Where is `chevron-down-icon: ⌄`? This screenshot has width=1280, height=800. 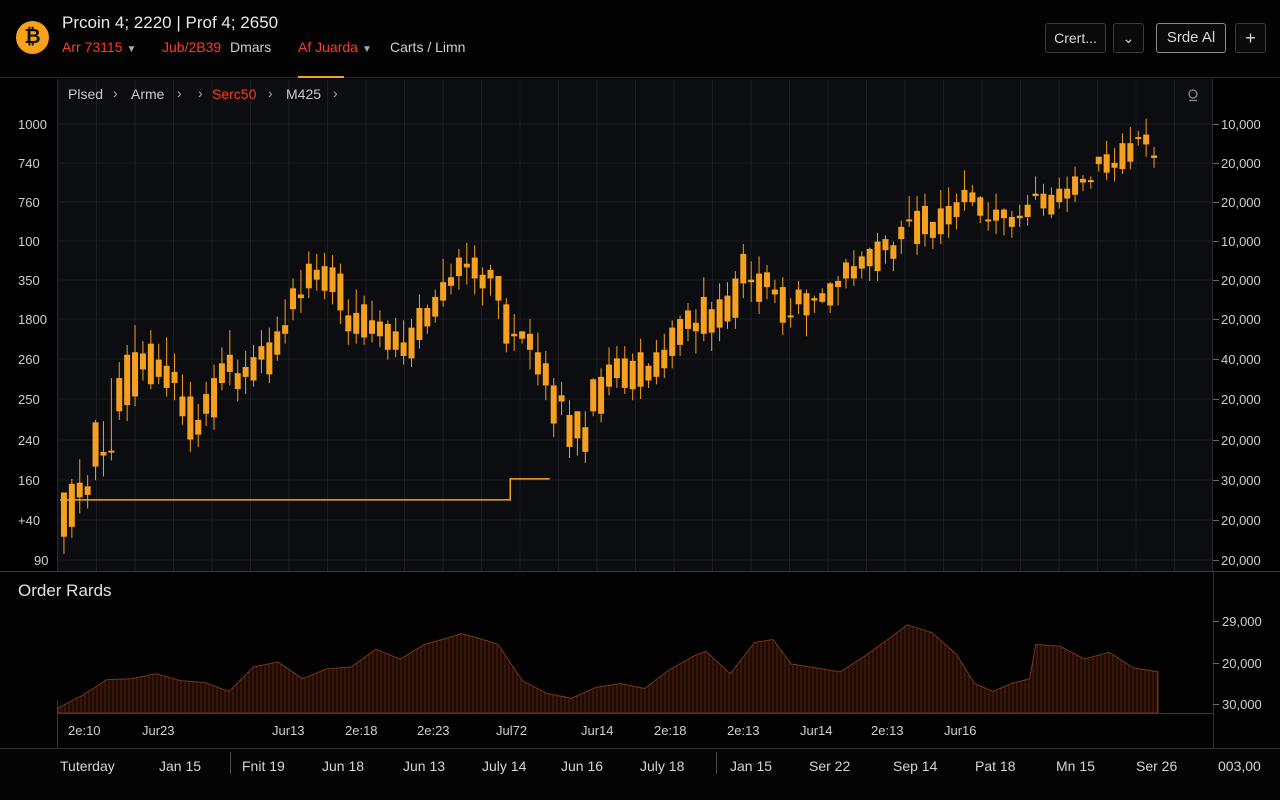
chevron-down-icon: ⌄ is located at coordinates (1128, 38).